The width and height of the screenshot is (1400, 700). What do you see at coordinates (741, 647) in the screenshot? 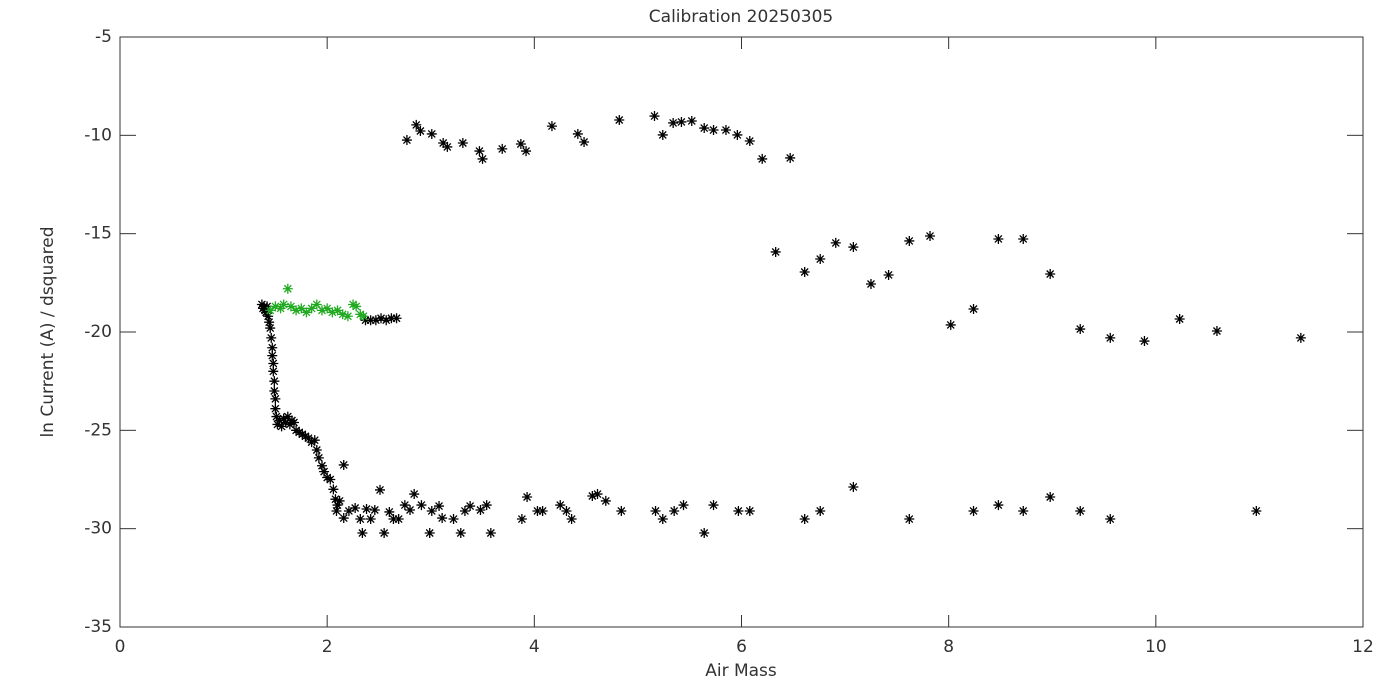
I see `x-tick-label: 6` at bounding box center [741, 647].